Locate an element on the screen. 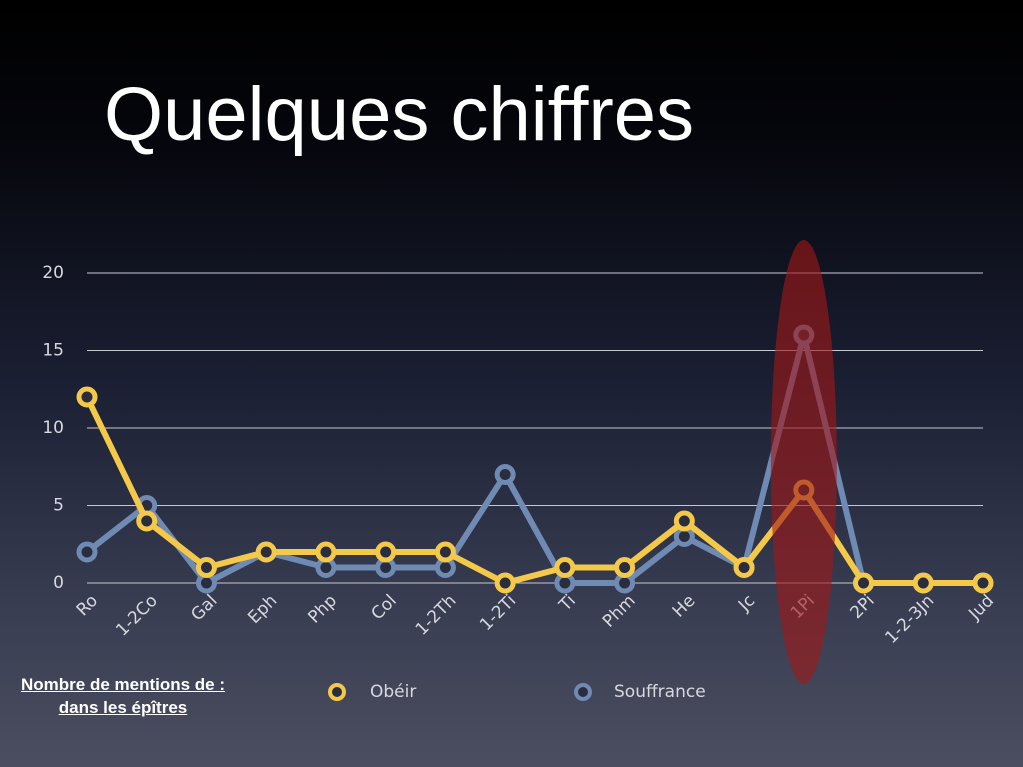  y-tick-label: 10 is located at coordinates (53, 428).